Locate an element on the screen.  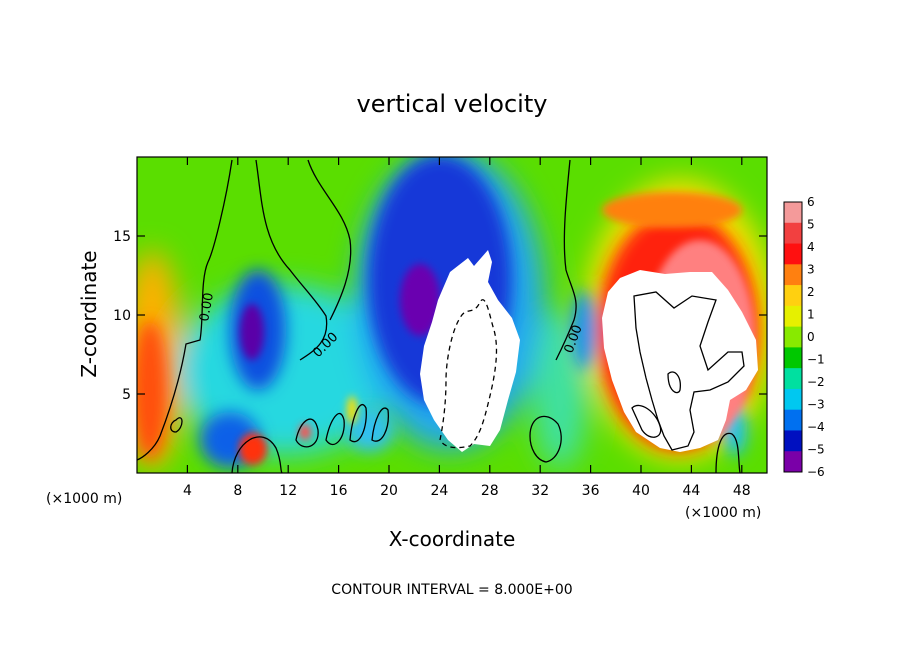
contour-loop-b is located at coordinates (307, 433).